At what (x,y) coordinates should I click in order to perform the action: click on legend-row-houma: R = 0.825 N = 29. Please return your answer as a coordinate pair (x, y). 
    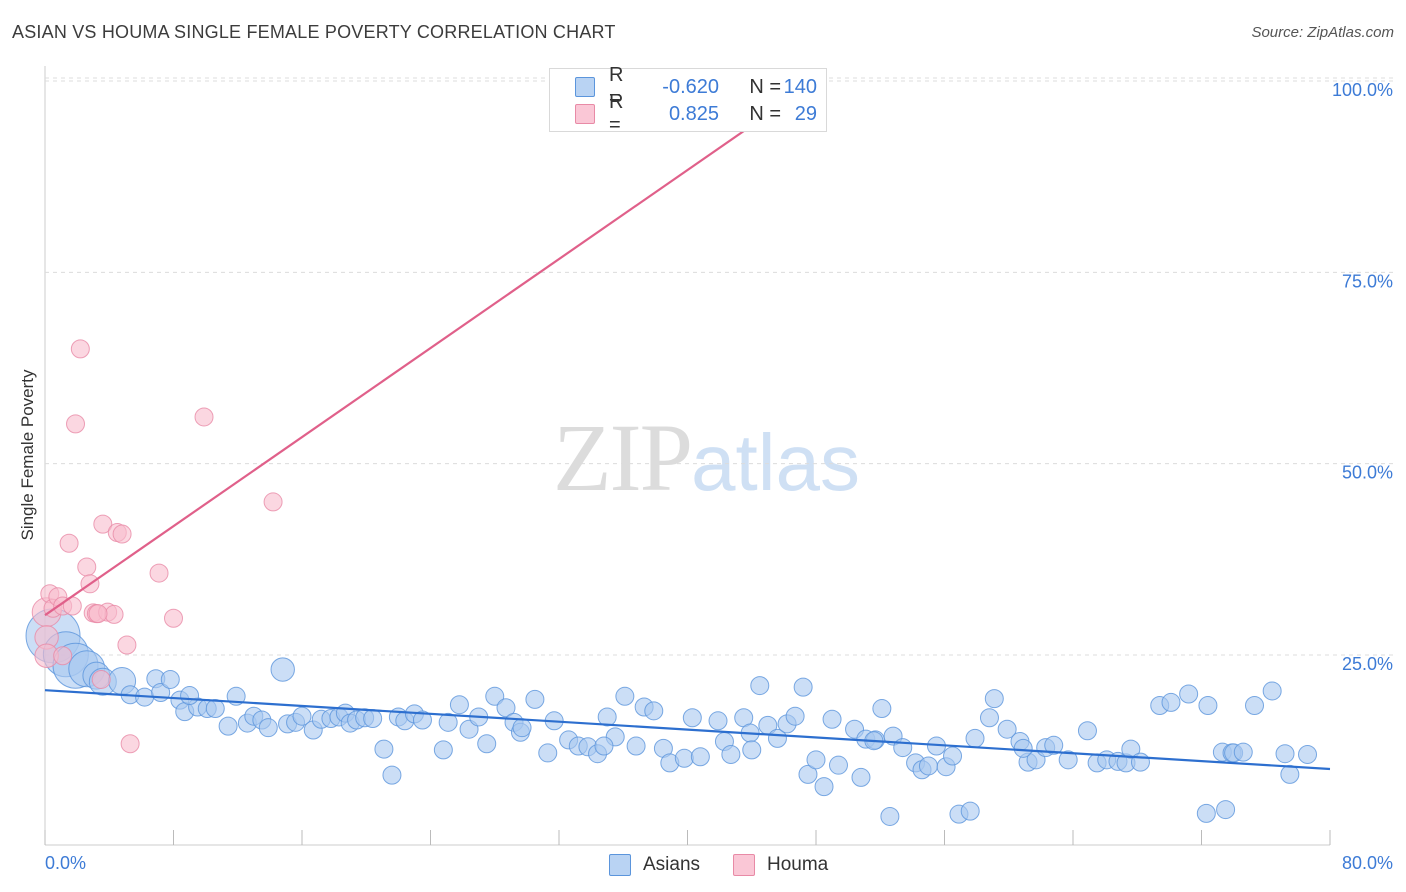
    Looking at the image, I should click on (696, 113).